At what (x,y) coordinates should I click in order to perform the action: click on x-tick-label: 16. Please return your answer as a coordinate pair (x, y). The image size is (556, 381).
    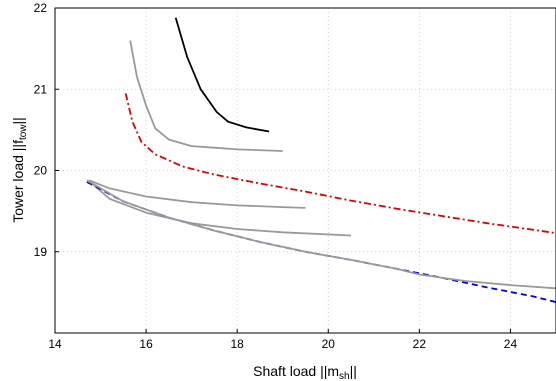
    Looking at the image, I should click on (146, 344).